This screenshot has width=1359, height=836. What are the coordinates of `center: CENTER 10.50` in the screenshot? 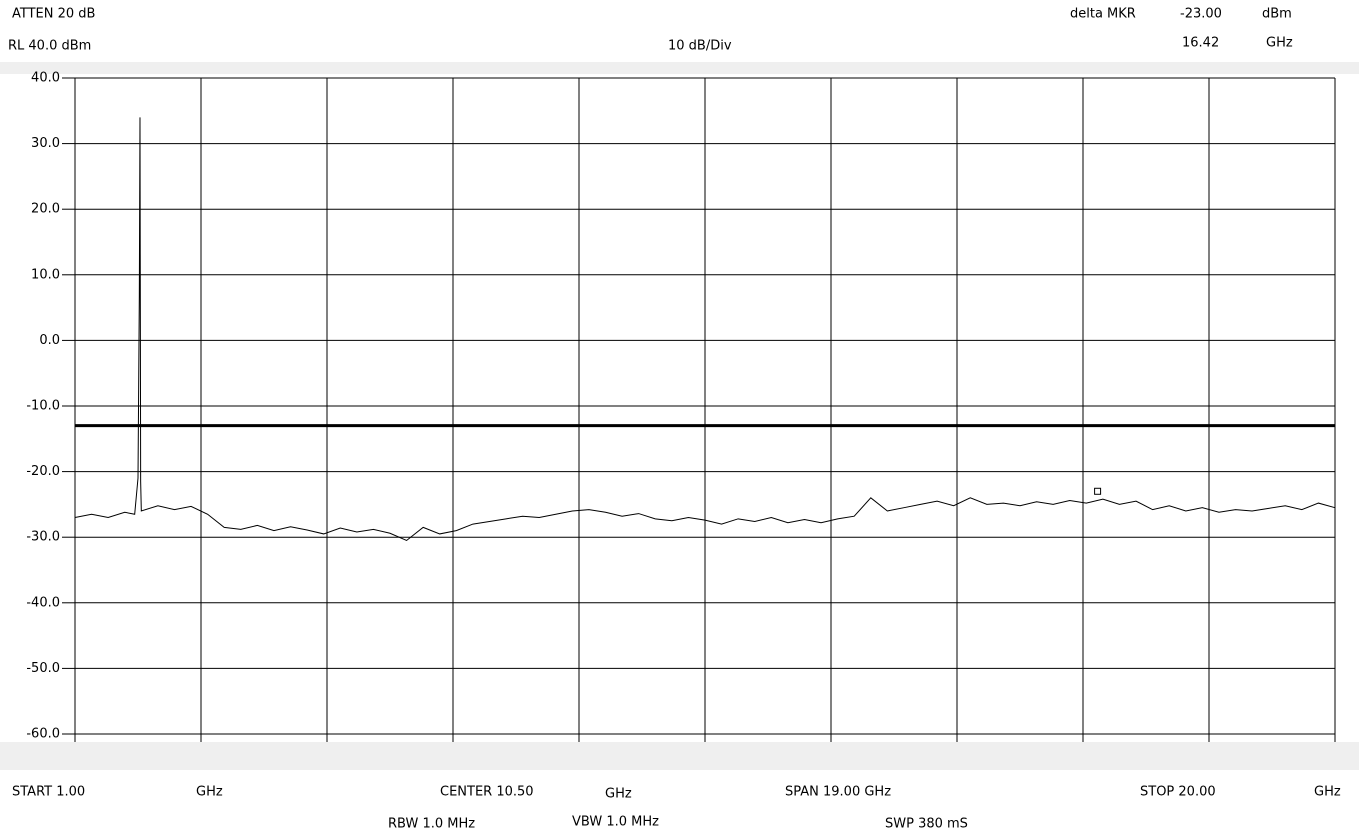 It's located at (487, 792).